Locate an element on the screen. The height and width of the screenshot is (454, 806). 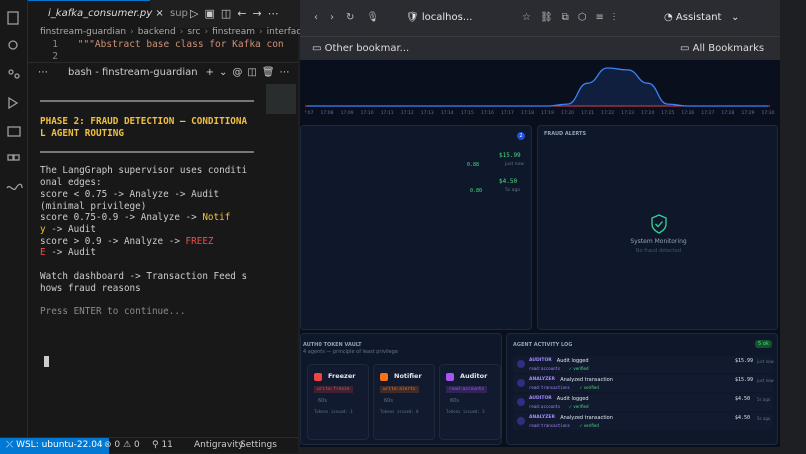
terminal-line: hows fraud reasons is located at coordinates (152, 289).